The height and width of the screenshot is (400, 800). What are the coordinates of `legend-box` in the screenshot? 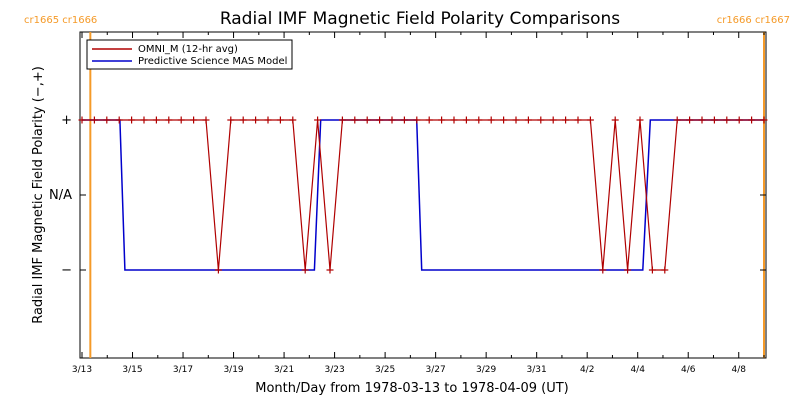 It's located at (189, 54).